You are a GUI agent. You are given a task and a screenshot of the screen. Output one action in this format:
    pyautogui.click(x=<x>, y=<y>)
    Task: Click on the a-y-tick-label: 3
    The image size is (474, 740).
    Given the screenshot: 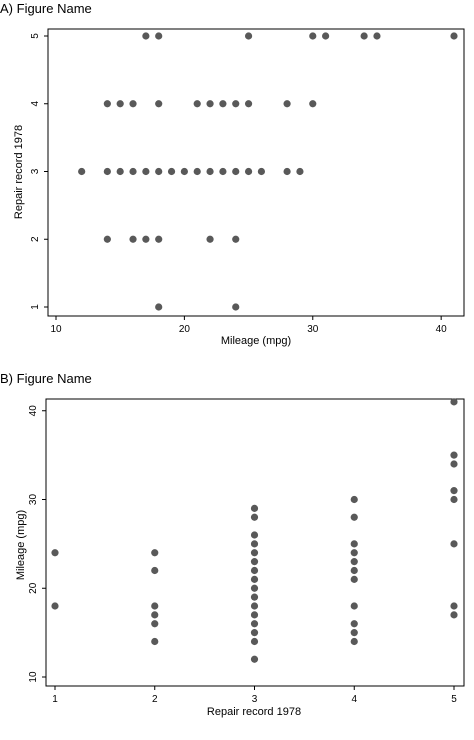 What is the action you would take?
    pyautogui.click(x=35, y=171)
    